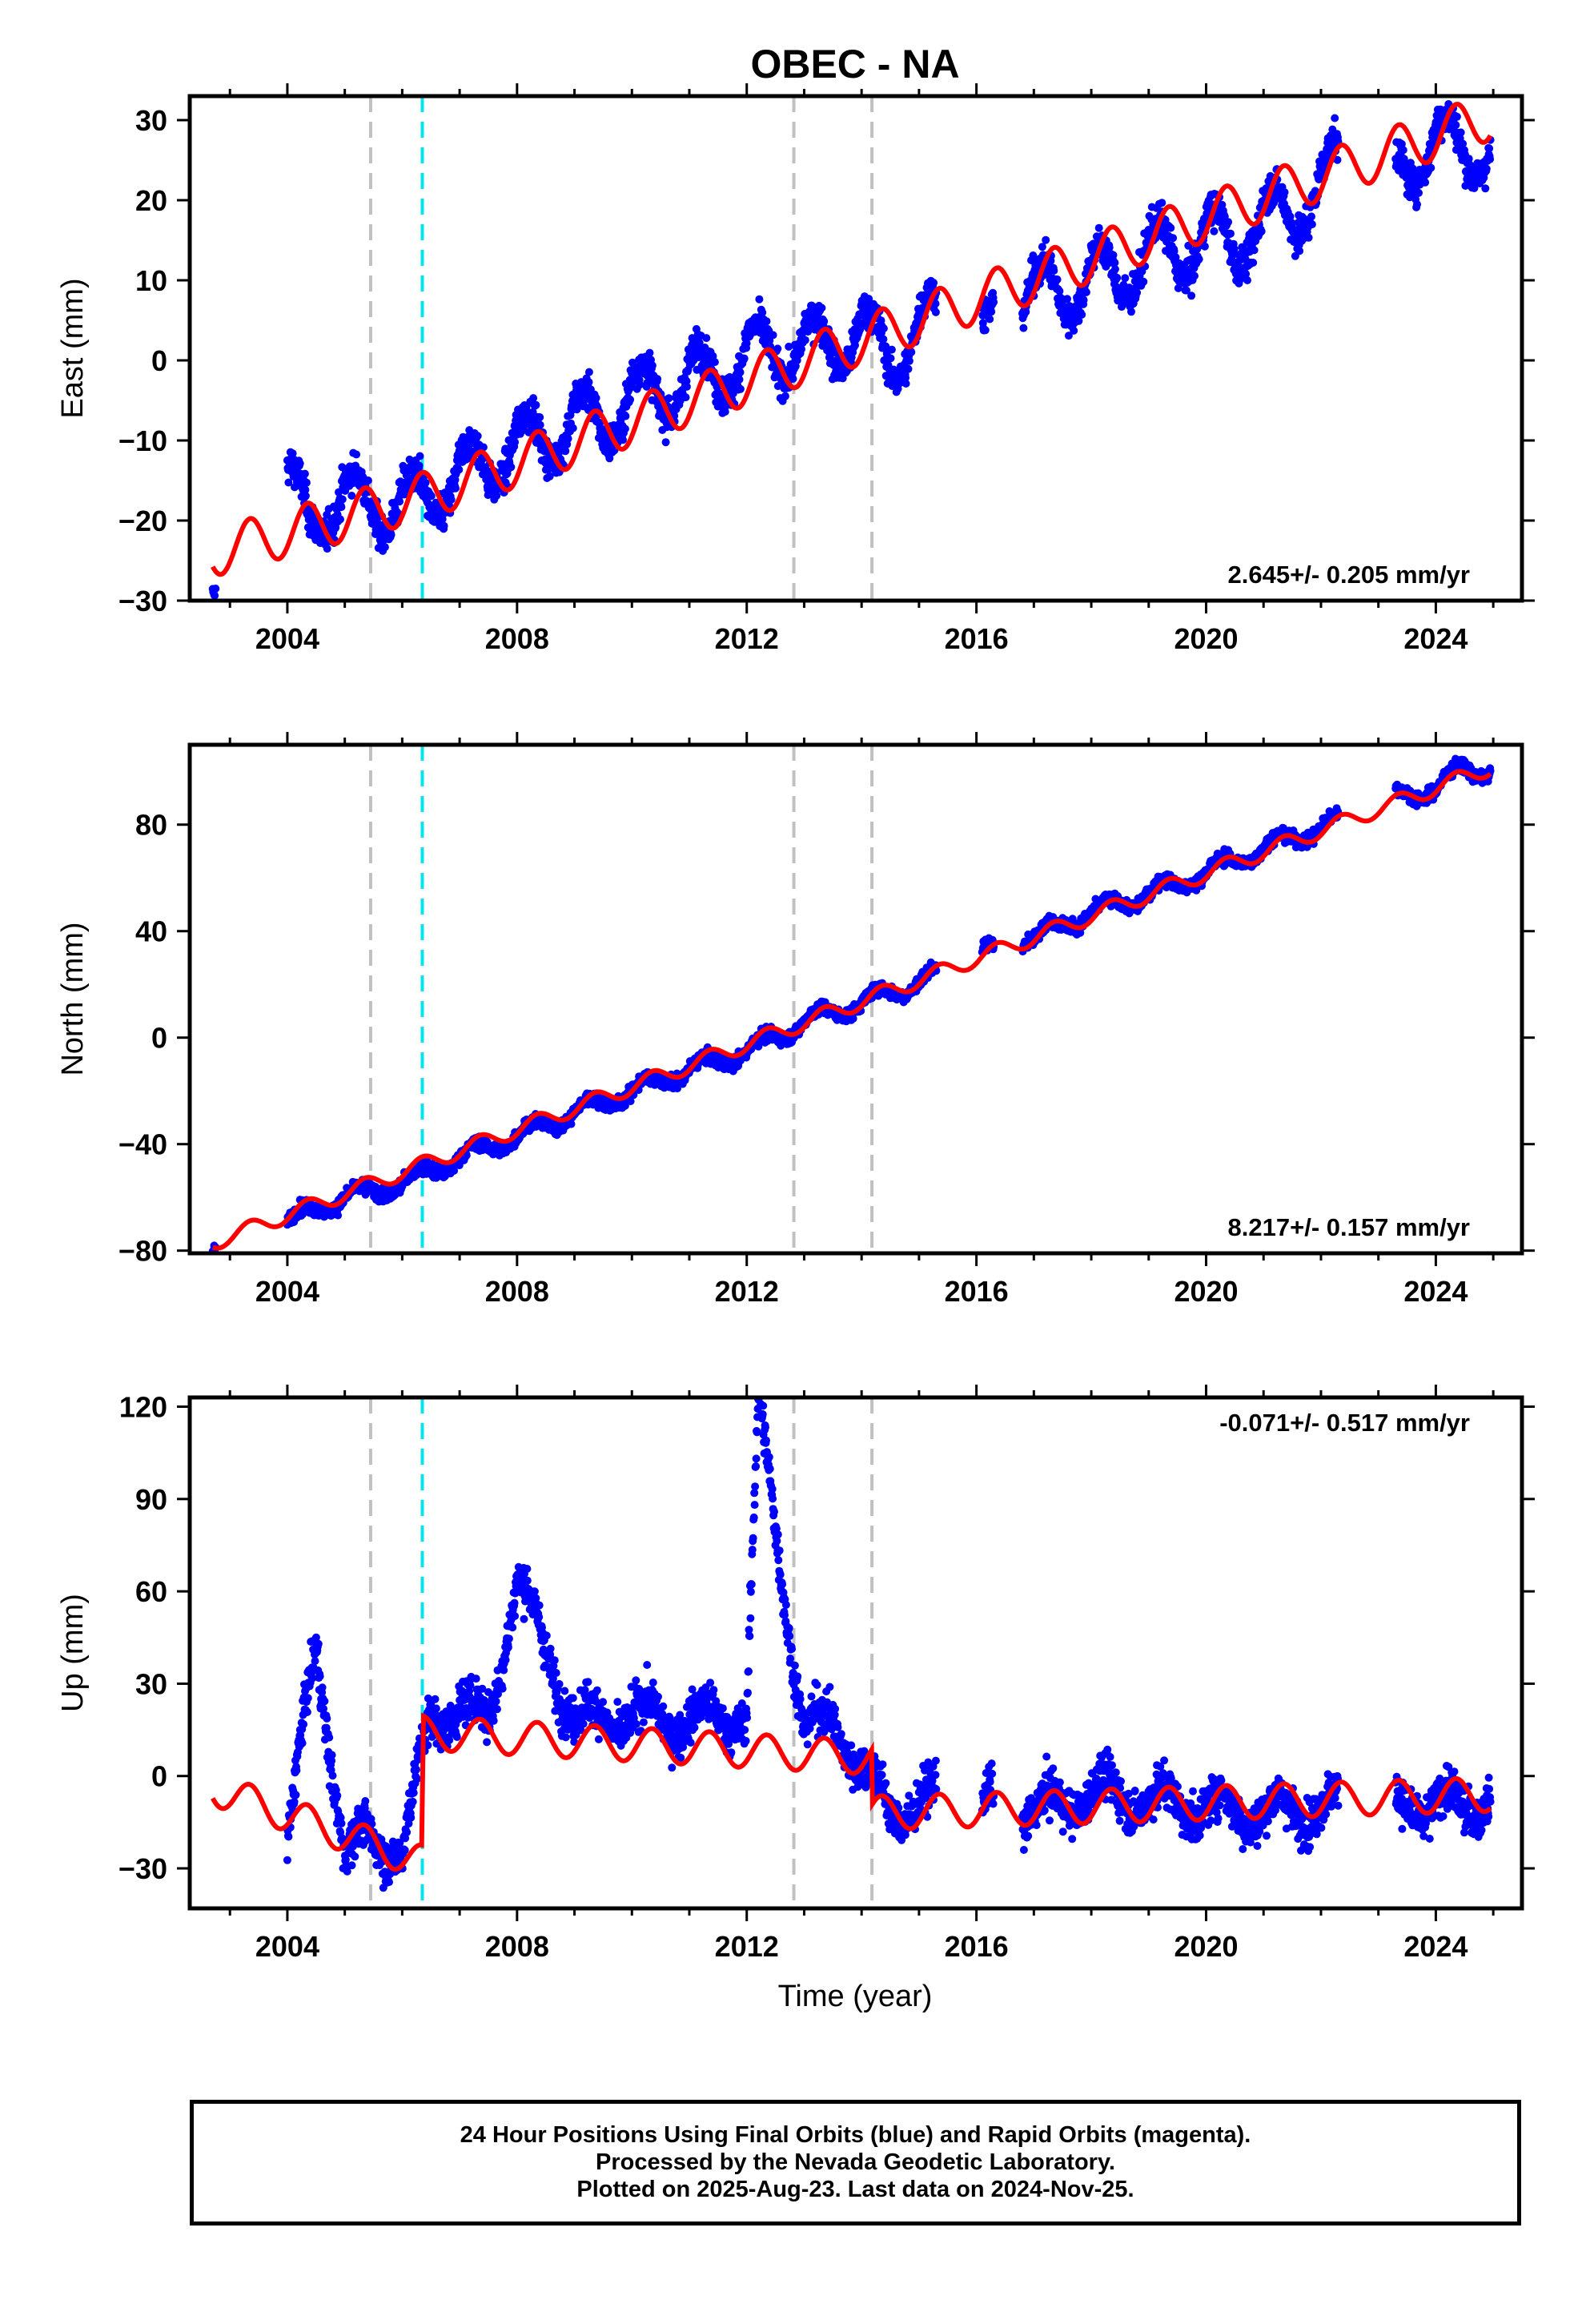 The image size is (1582, 2324). I want to click on y-tick-label: 20, so click(151, 200).